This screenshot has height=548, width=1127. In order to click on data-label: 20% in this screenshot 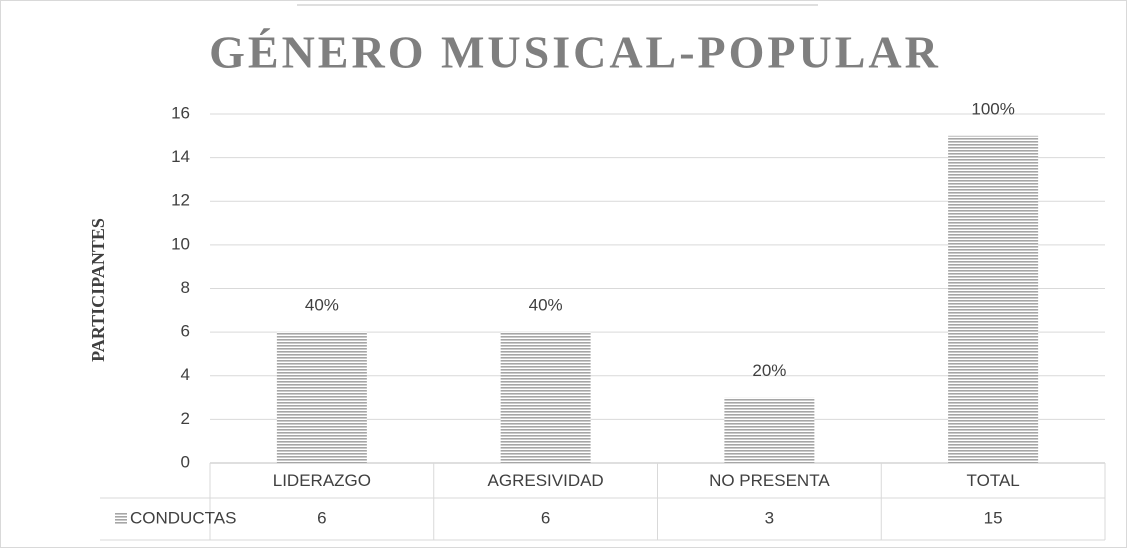, I will do `click(769, 370)`.